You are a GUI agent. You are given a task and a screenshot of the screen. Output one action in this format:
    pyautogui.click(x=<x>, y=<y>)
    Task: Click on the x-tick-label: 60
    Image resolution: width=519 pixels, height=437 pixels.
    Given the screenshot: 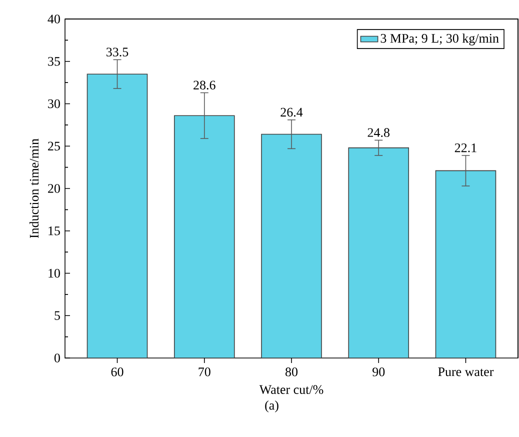 What is the action you would take?
    pyautogui.click(x=117, y=372)
    